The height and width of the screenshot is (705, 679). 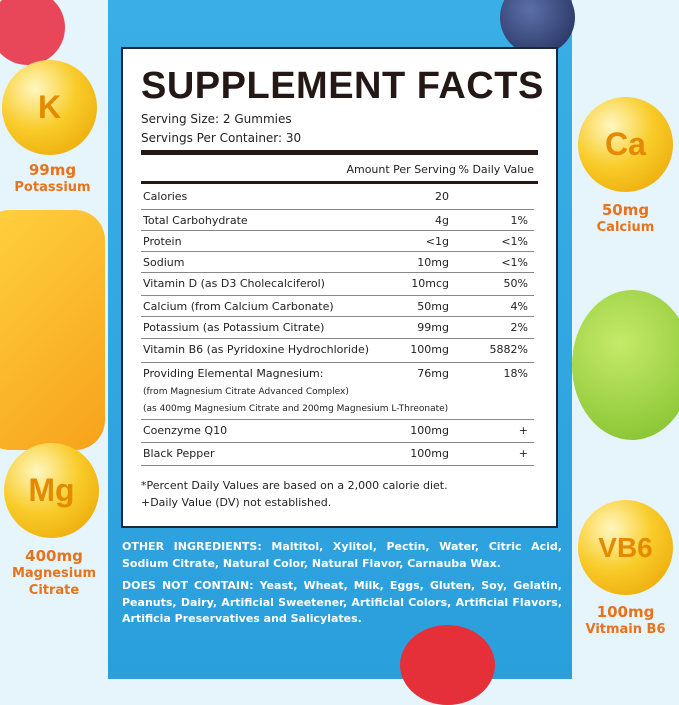 I want to click on amount: 76mg, so click(x=433, y=373).